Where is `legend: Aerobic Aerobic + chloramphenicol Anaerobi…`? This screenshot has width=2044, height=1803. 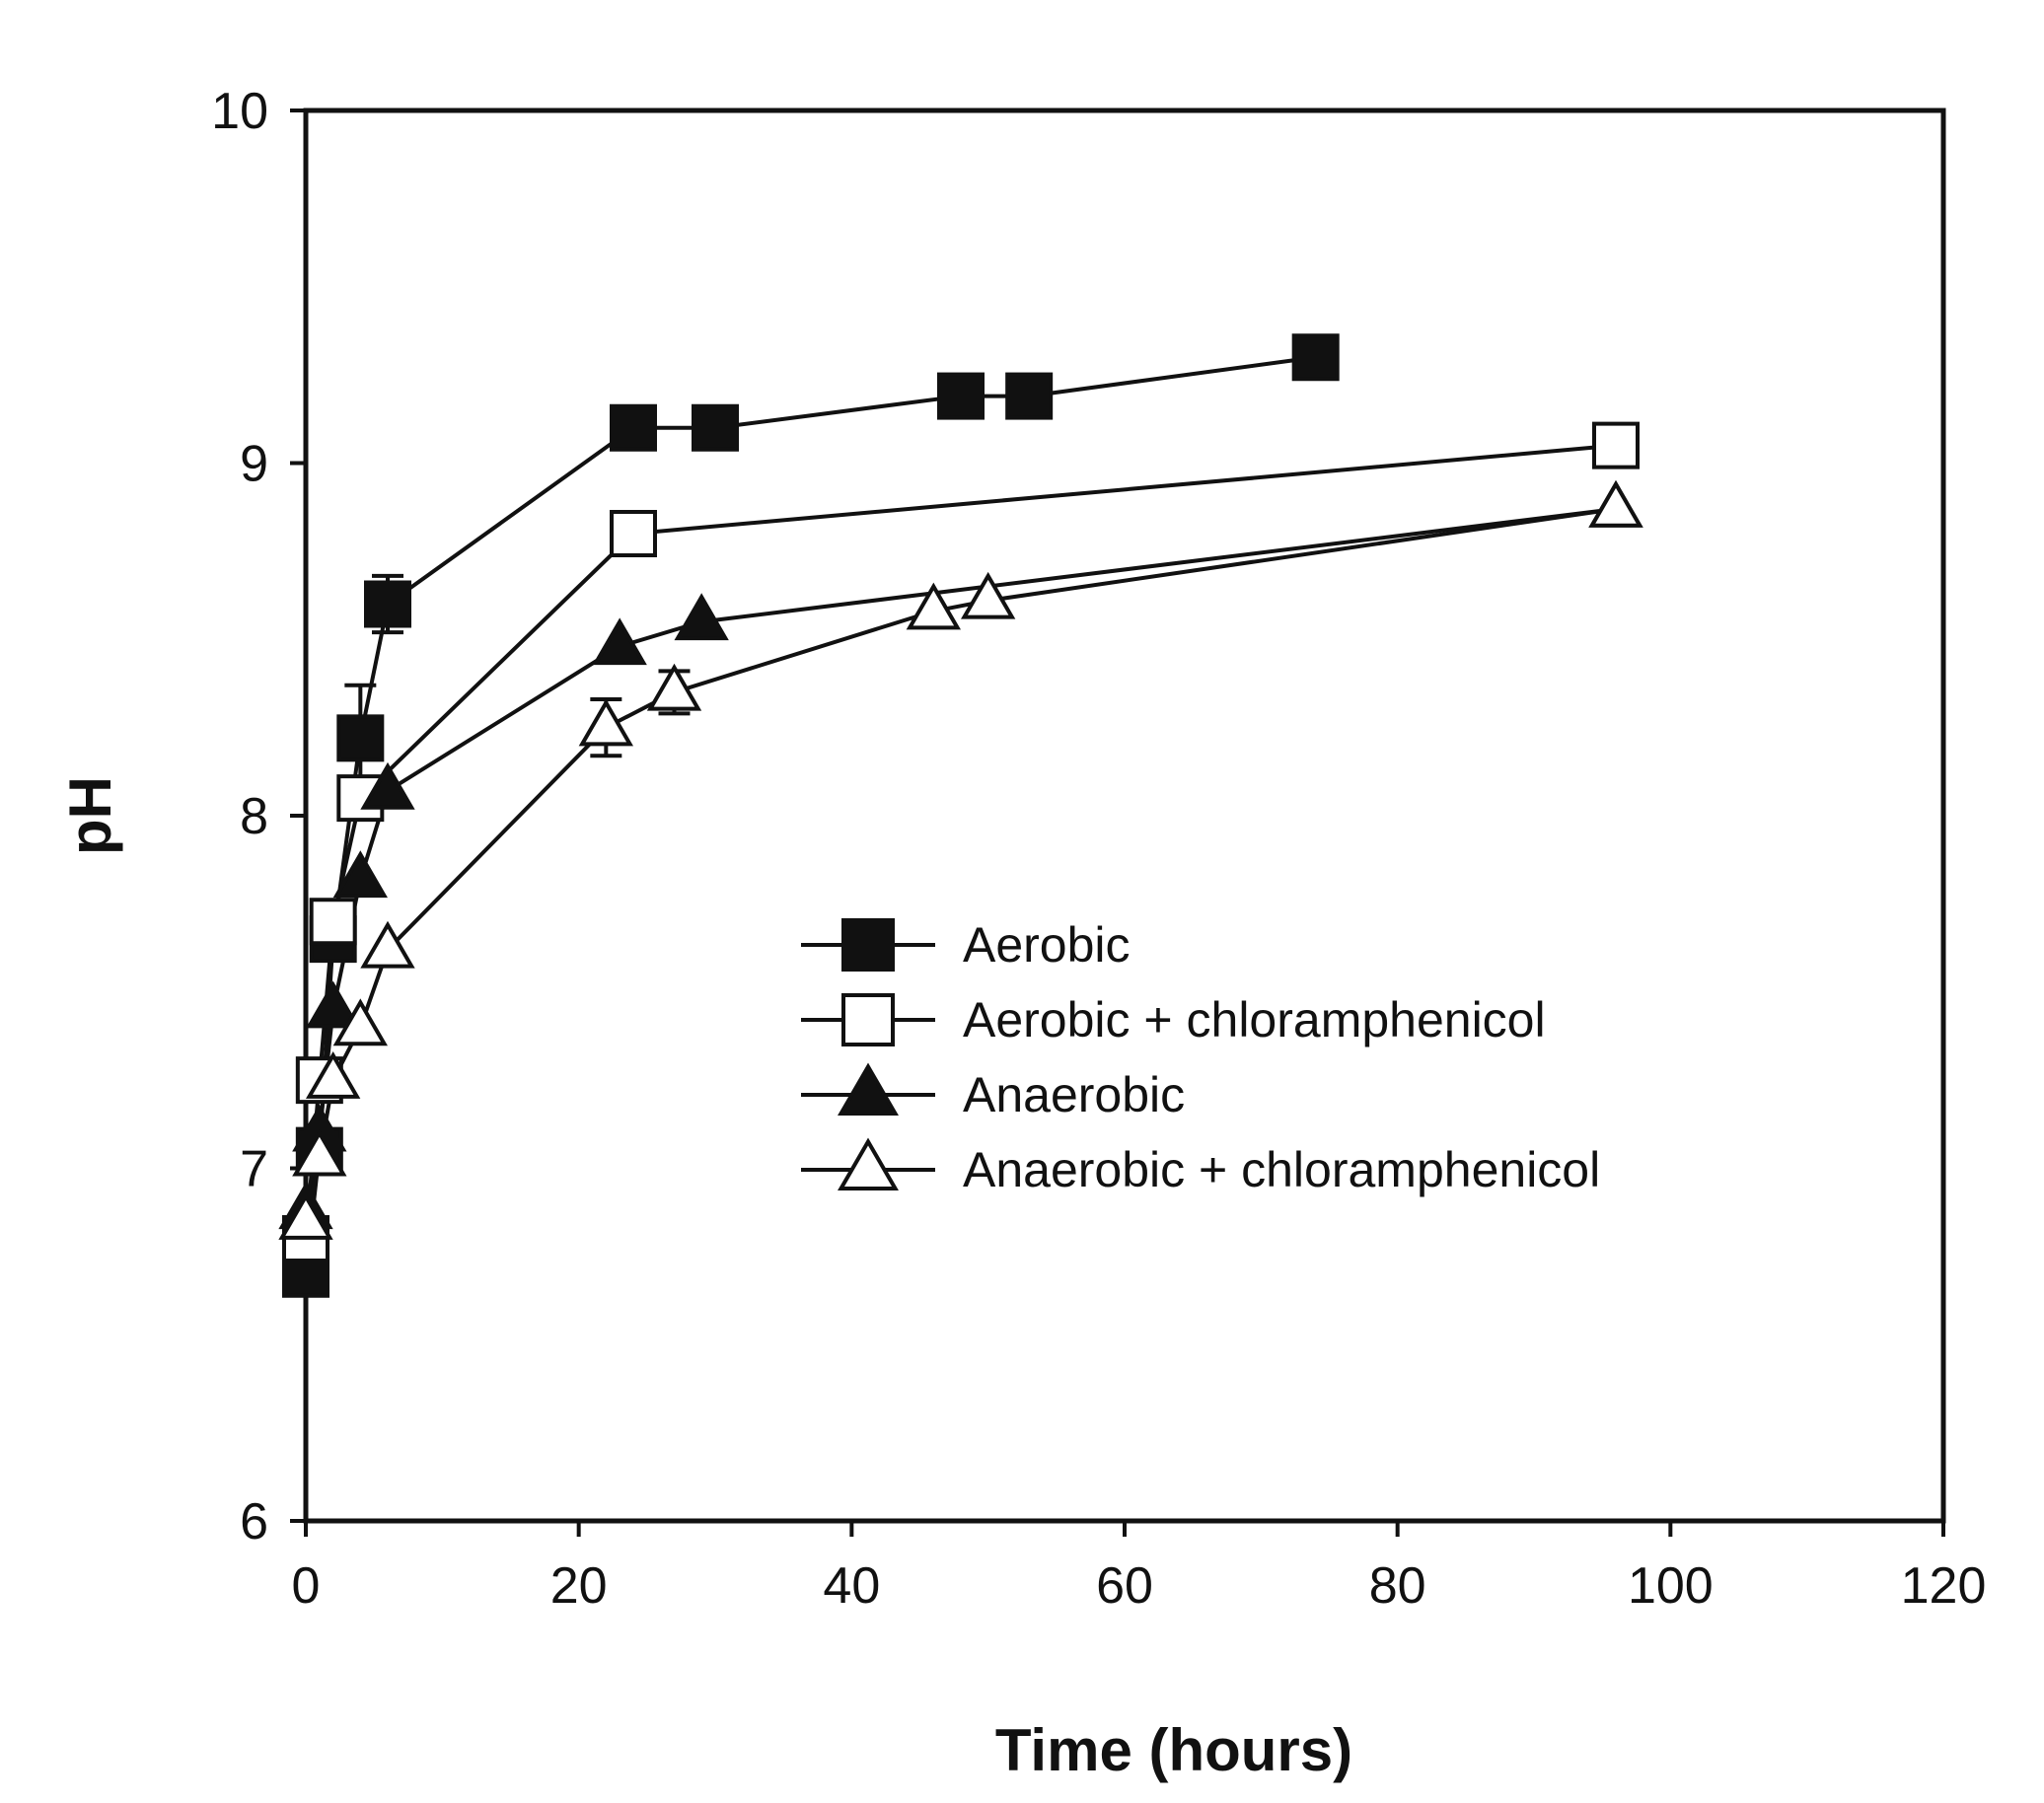
legend: Aerobic Aerobic + chloramphenicol Anaerobi… is located at coordinates (1201, 1057).